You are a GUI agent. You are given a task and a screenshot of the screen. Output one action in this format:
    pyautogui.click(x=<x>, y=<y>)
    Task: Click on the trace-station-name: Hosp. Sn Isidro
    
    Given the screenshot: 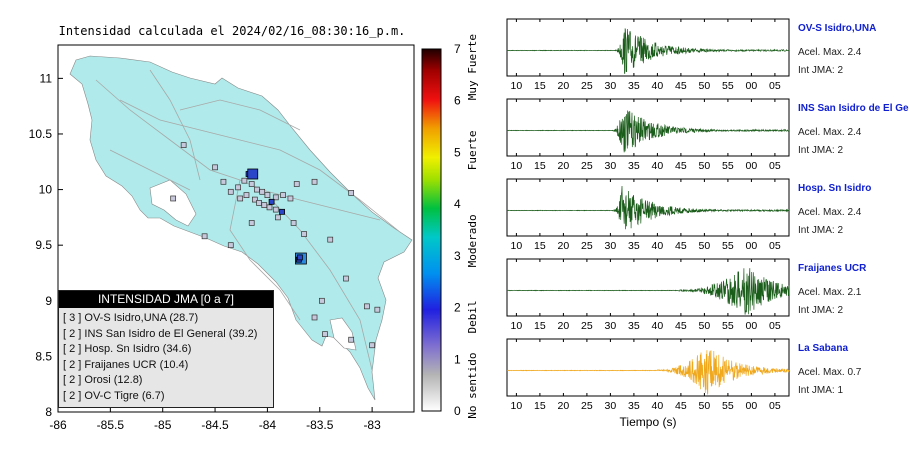 What is the action you would take?
    pyautogui.click(x=834, y=188)
    